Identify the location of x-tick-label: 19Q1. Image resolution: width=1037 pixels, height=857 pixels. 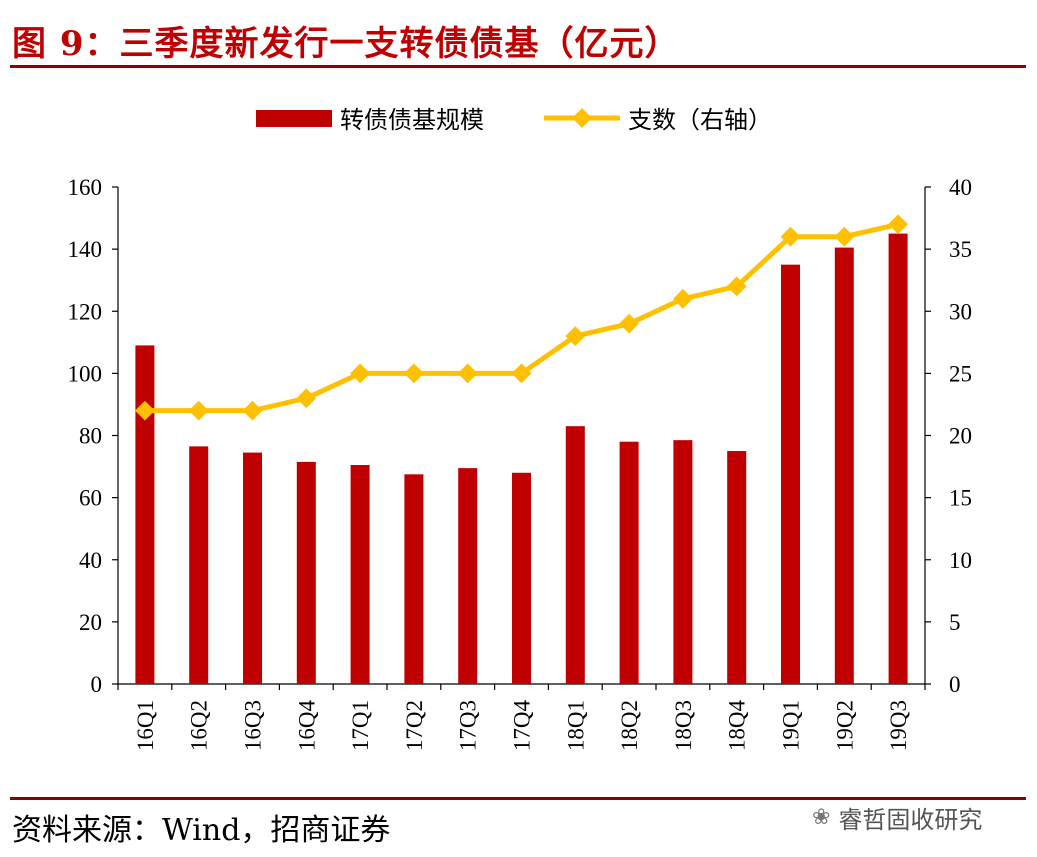
(791, 725).